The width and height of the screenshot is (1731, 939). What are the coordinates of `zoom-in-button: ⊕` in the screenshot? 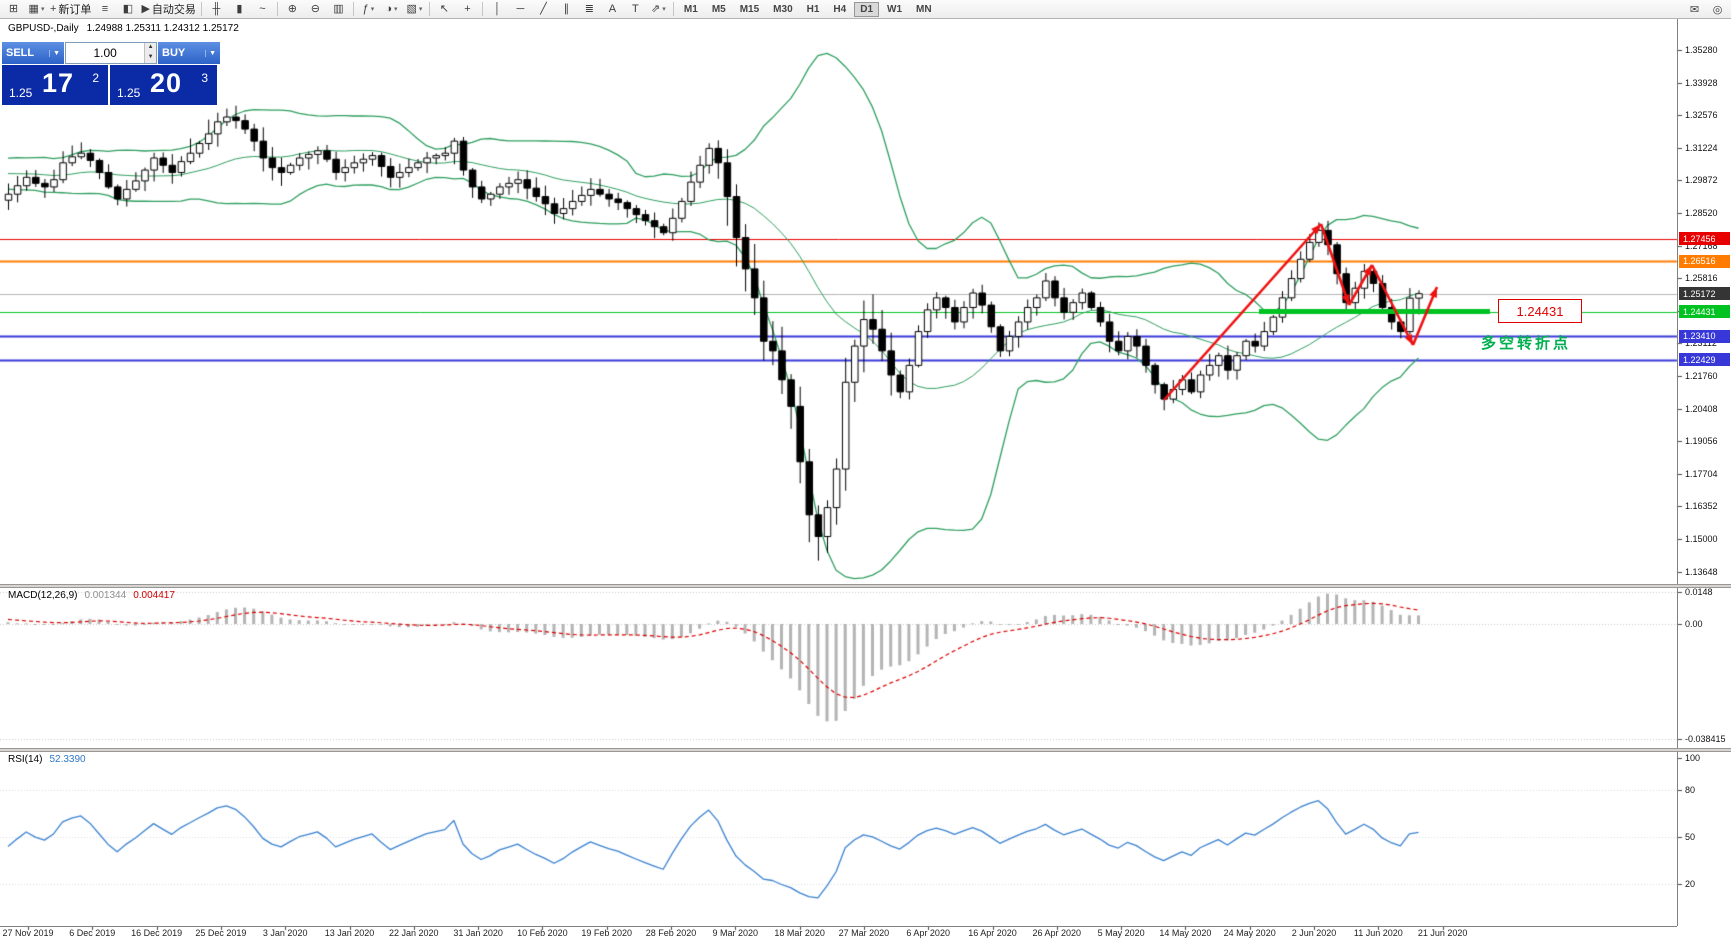 It's located at (292, 9).